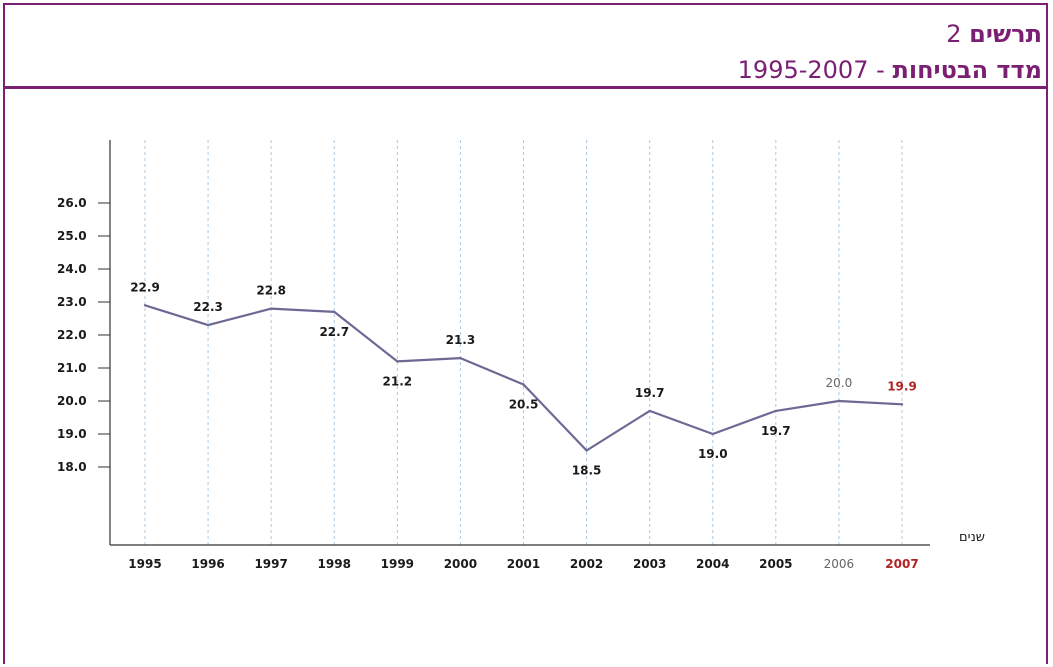  Describe the element at coordinates (890, 70) in the screenshot. I see `figure-title: מדד הבטיחות - 1995-2007` at that location.